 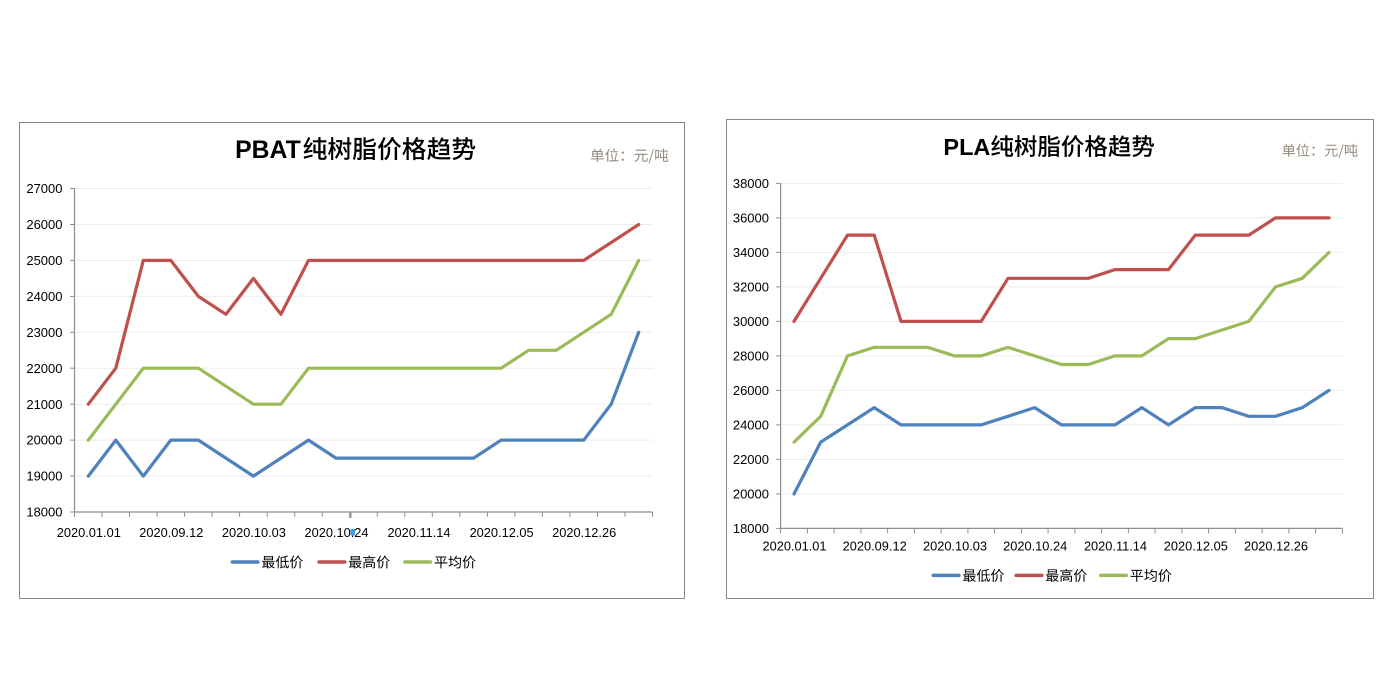 I want to click on svg-text: PLA, so click(x=966, y=147).